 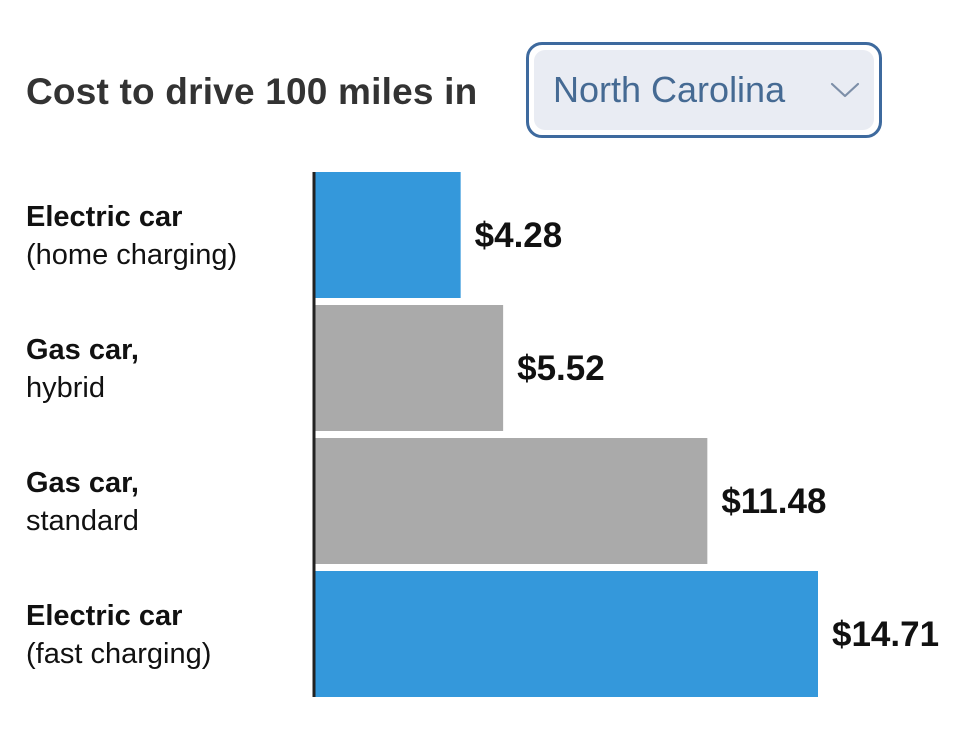 I want to click on category-label-1: Electric car (home charging), so click(x=131, y=236).